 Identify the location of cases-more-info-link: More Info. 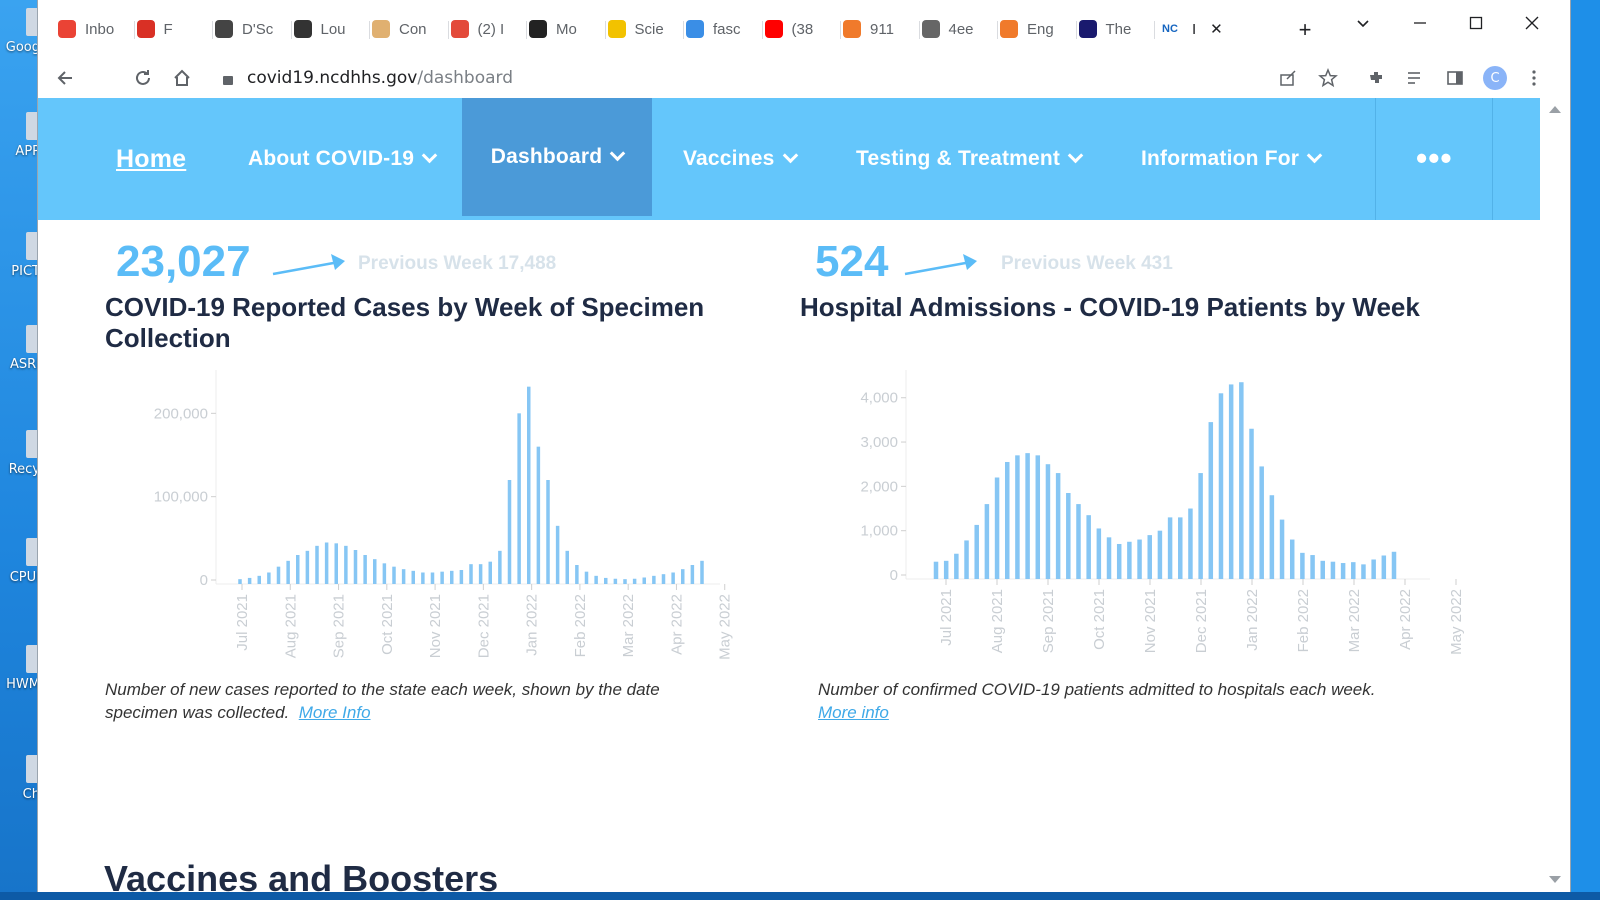
(334, 712).